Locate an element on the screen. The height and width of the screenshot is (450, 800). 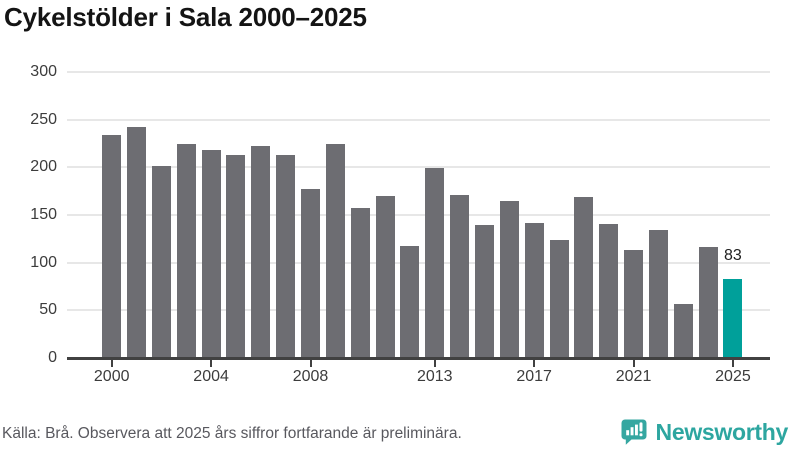
bar-2007 is located at coordinates (286, 256).